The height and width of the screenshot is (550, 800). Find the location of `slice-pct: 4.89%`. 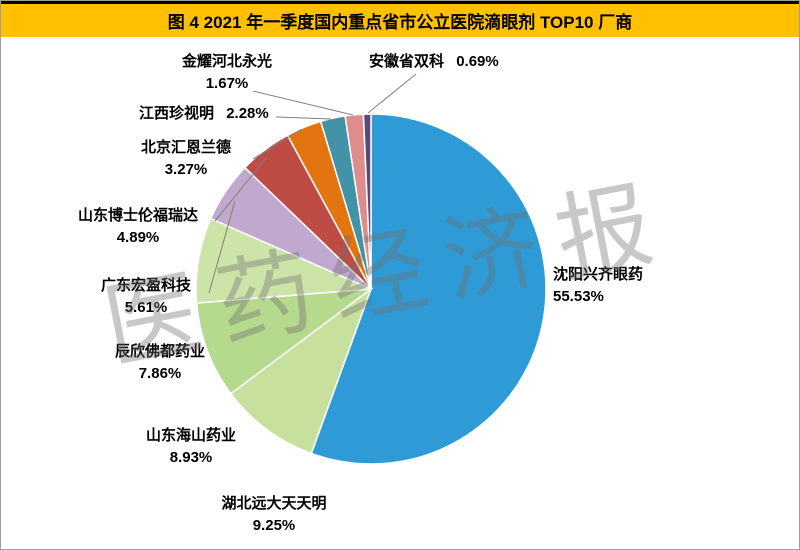

slice-pct: 4.89% is located at coordinates (138, 237).